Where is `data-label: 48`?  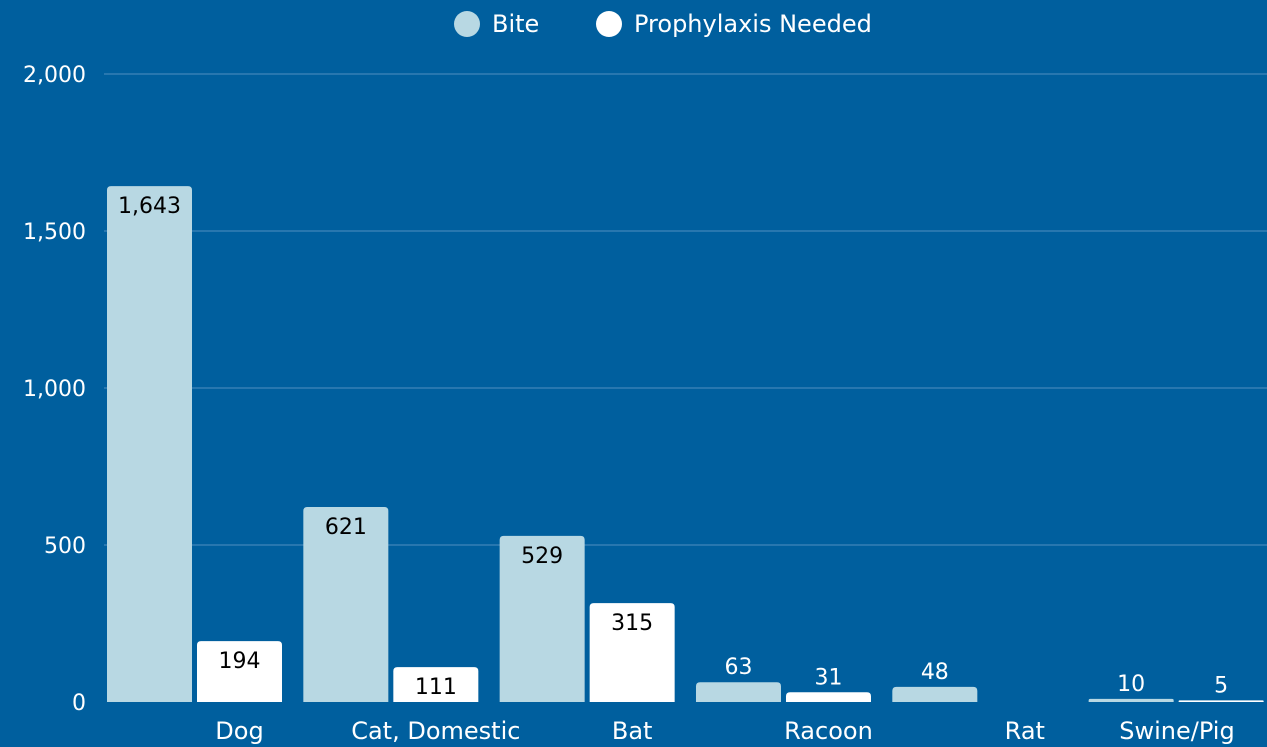 data-label: 48 is located at coordinates (935, 672).